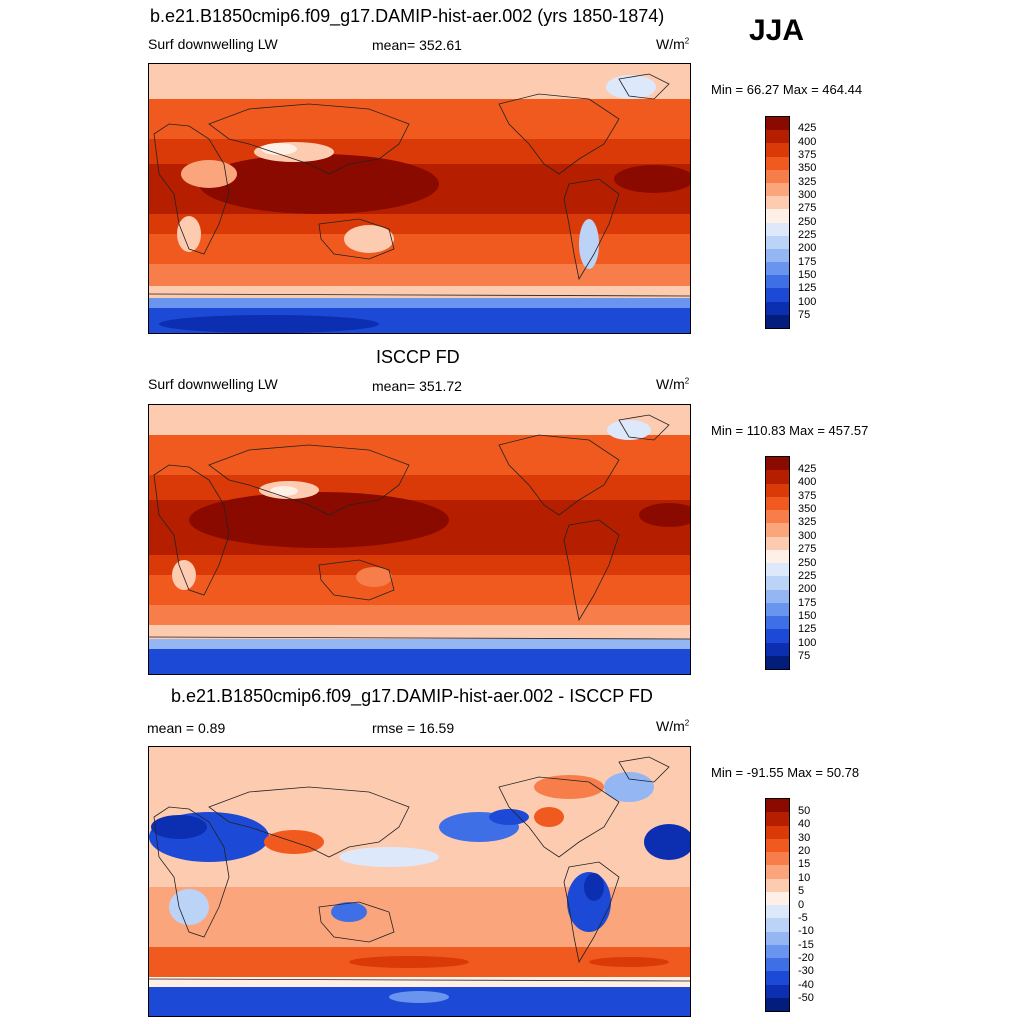  I want to click on units-label-model: W/m2, so click(673, 44).